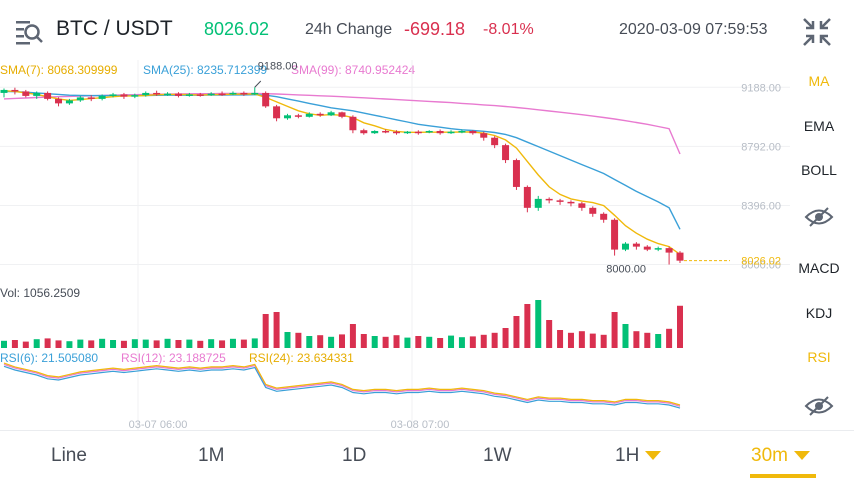 This screenshot has height=481, width=854. Describe the element at coordinates (353, 70) in the screenshot. I see `sma99-legend: SMA(99): 8740.952424` at that location.